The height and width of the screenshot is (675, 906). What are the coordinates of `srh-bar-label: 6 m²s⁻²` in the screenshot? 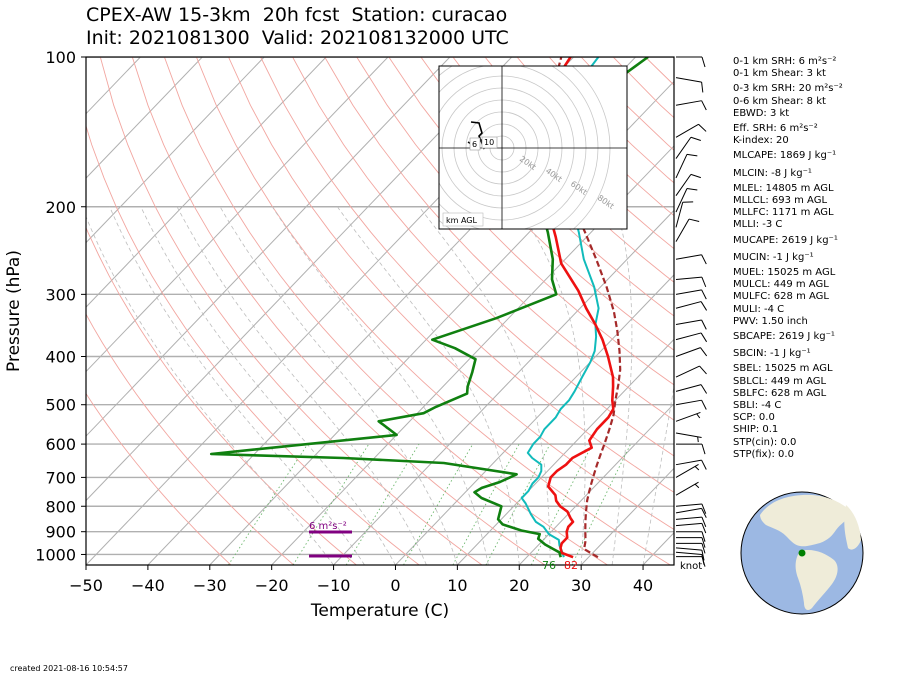 It's located at (328, 526).